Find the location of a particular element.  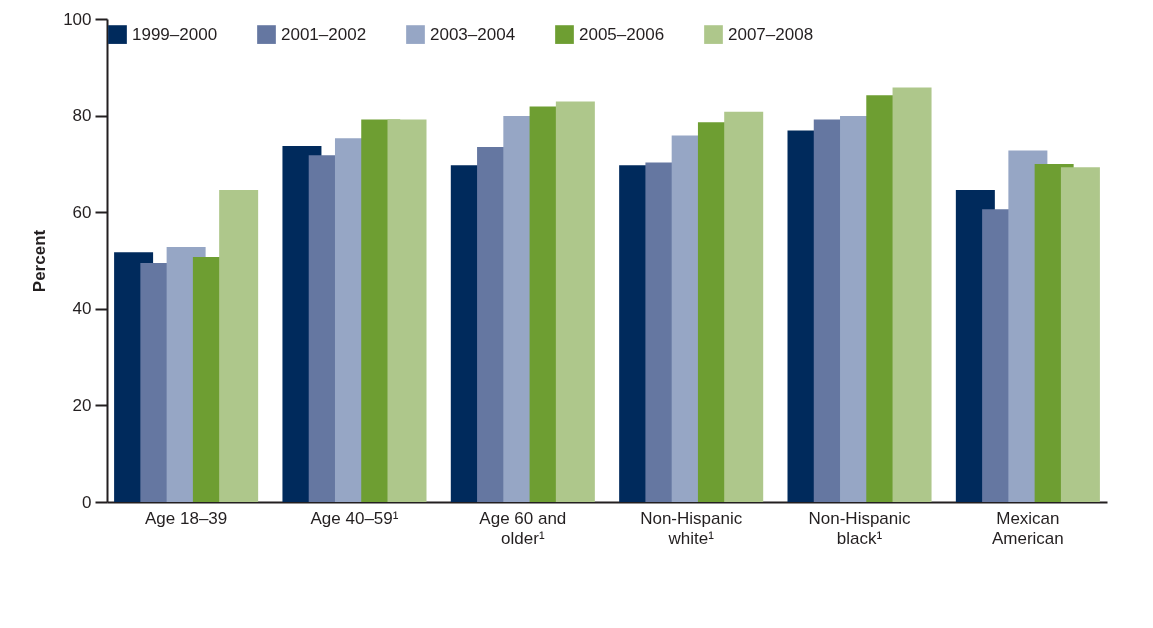

y-tick-label: 100 is located at coordinates (77, 19).